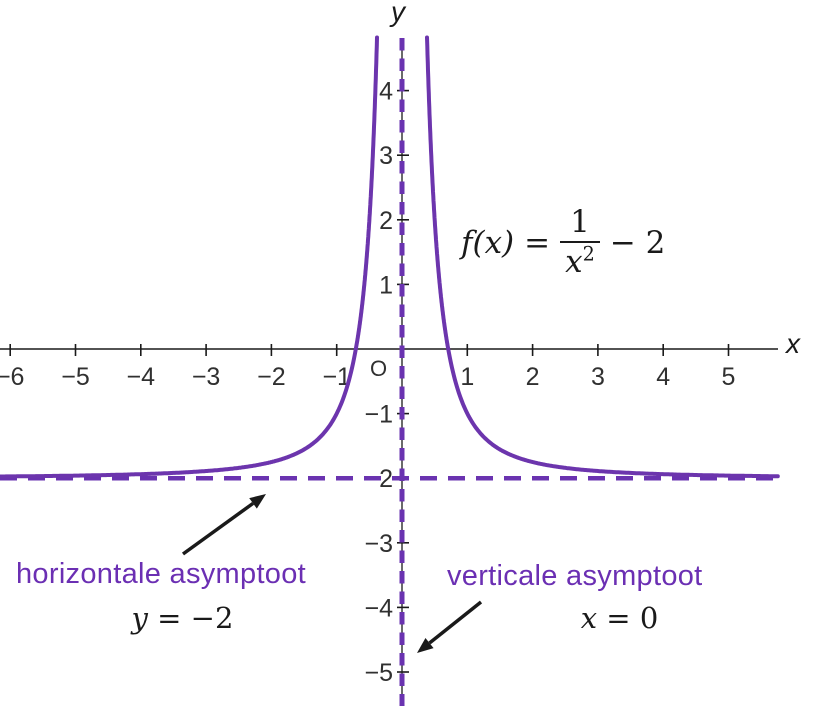  I want to click on y-tick-label: 4, so click(386, 92).